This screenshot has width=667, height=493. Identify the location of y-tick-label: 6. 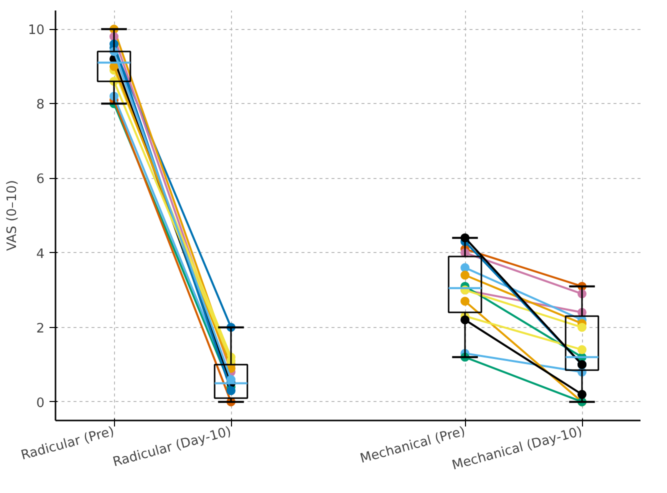
(40, 180).